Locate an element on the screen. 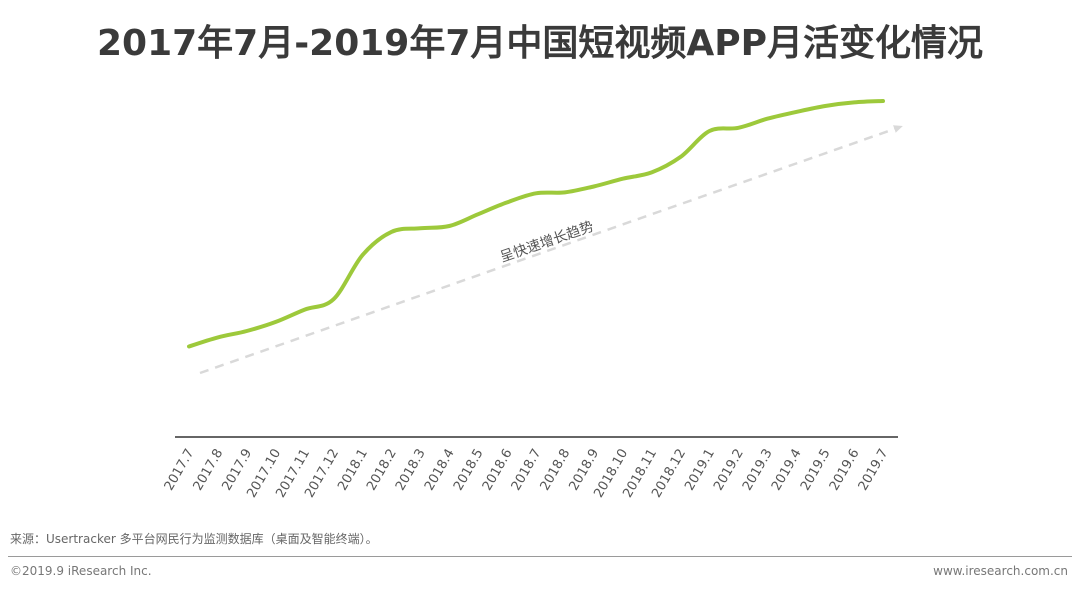 This screenshot has height=591, width=1080. chart-title: 2017年7月-2019年7月中国短视频APP月活变化情况 is located at coordinates (540, 43).